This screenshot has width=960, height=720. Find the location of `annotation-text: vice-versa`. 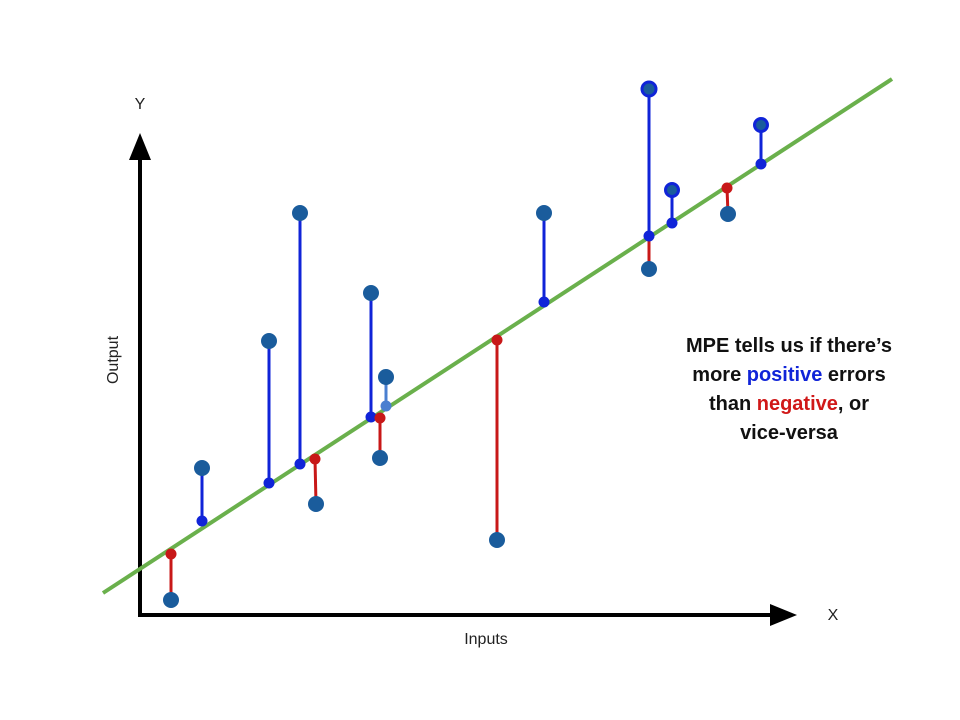

annotation-text: vice-versa is located at coordinates (789, 433).